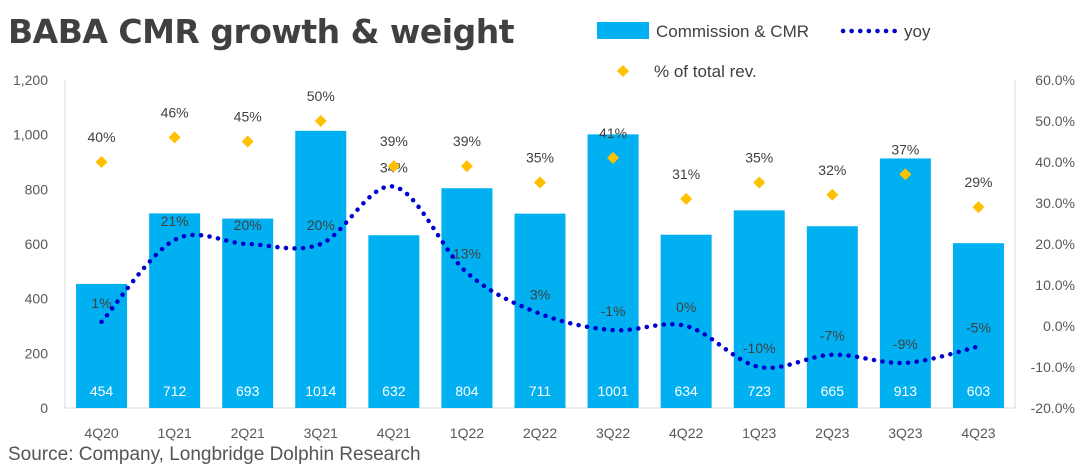 This screenshot has height=468, width=1080. Describe the element at coordinates (905, 433) in the screenshot. I see `x-tick-label: 3Q23` at that location.